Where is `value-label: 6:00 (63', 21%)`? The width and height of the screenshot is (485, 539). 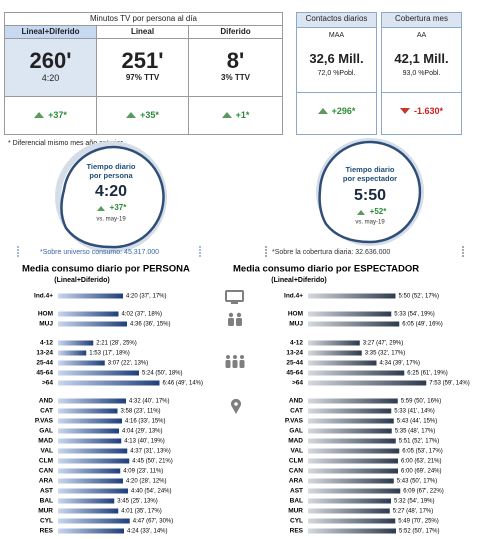
value-label: 6:00 (63', 21%) is located at coordinates (421, 462).